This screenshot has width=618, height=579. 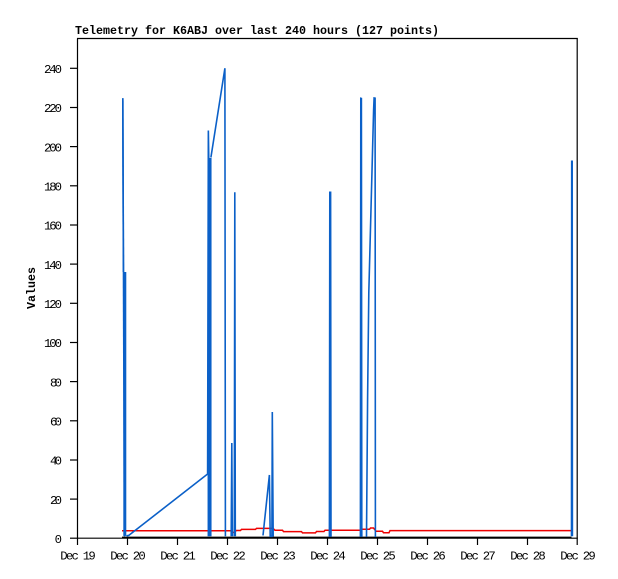 I want to click on svg-text: Dec 28, so click(x=528, y=556).